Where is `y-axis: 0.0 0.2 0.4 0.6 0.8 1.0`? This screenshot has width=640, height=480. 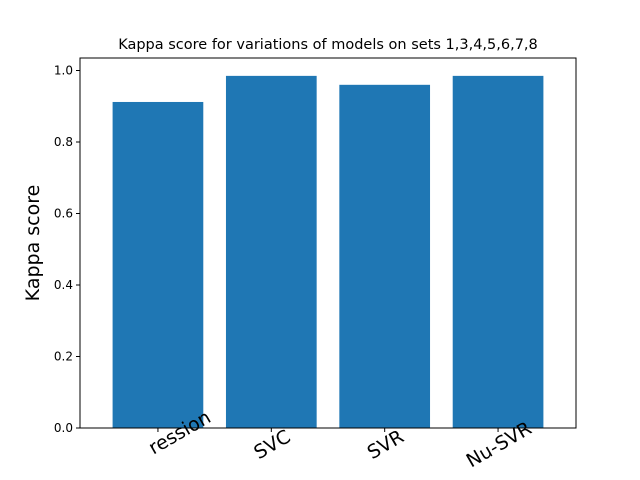
y-axis: 0.0 0.2 0.4 0.6 0.8 1.0 is located at coordinates (67, 249).